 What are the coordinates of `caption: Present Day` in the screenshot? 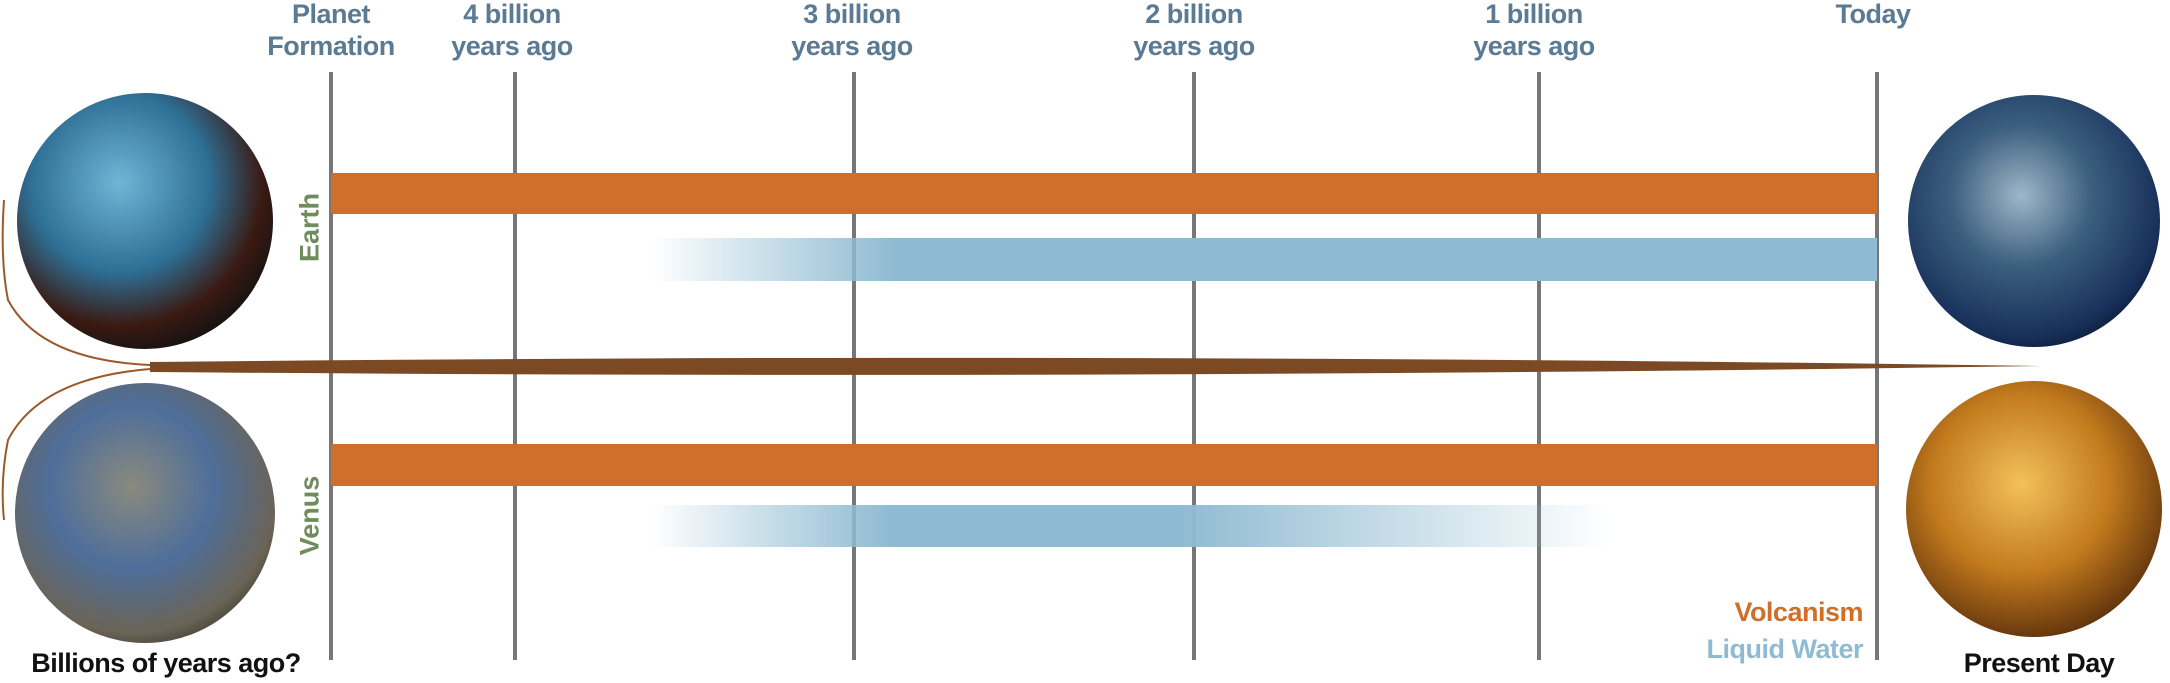 It's located at (2039, 663).